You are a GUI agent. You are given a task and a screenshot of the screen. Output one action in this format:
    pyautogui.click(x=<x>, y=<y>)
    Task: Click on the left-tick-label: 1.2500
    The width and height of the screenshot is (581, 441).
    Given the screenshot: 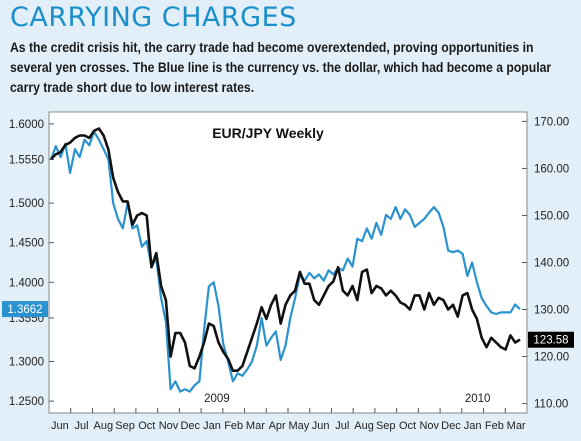 What is the action you would take?
    pyautogui.click(x=26, y=402)
    